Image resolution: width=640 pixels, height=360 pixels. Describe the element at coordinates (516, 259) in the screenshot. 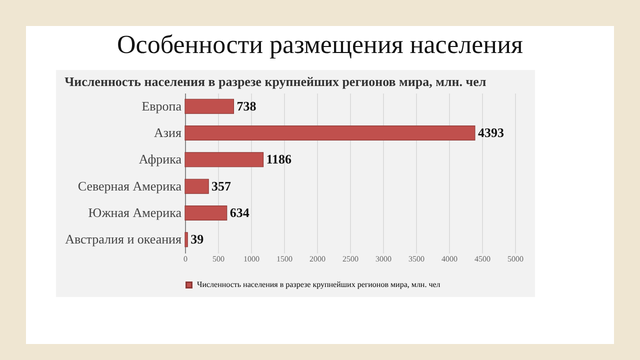

I see `x-tick-label: 5000` at that location.